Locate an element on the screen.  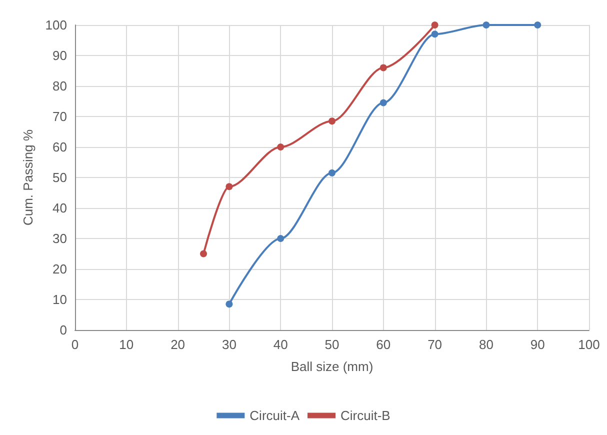
x-axis-title: Ball size (mm) is located at coordinates (332, 366).